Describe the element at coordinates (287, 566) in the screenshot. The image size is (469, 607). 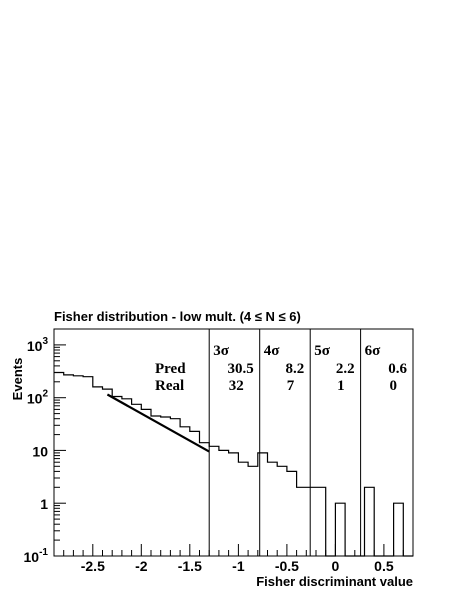
I see `x-tick-label: -0.5` at that location.